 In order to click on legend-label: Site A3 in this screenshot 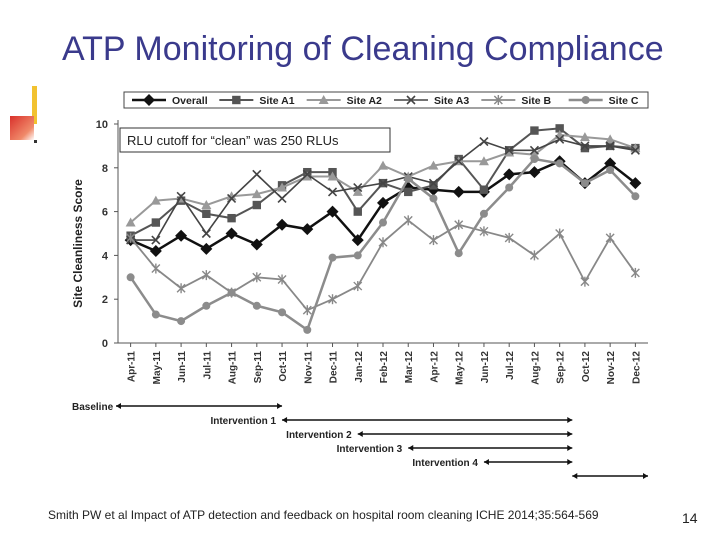, I will do `click(451, 101)`.